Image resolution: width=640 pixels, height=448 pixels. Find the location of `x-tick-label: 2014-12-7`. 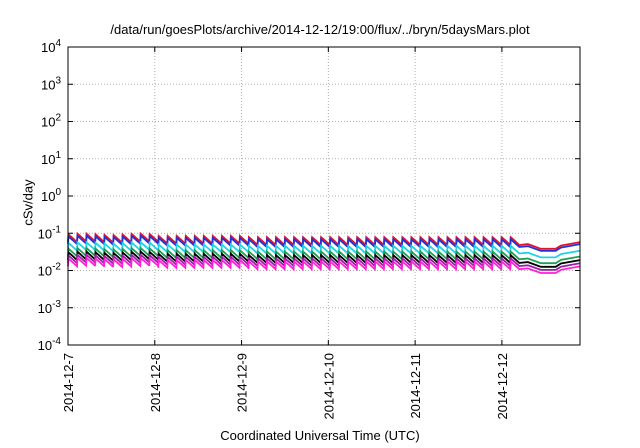

x-tick-label: 2014-12-7 is located at coordinates (68, 382).